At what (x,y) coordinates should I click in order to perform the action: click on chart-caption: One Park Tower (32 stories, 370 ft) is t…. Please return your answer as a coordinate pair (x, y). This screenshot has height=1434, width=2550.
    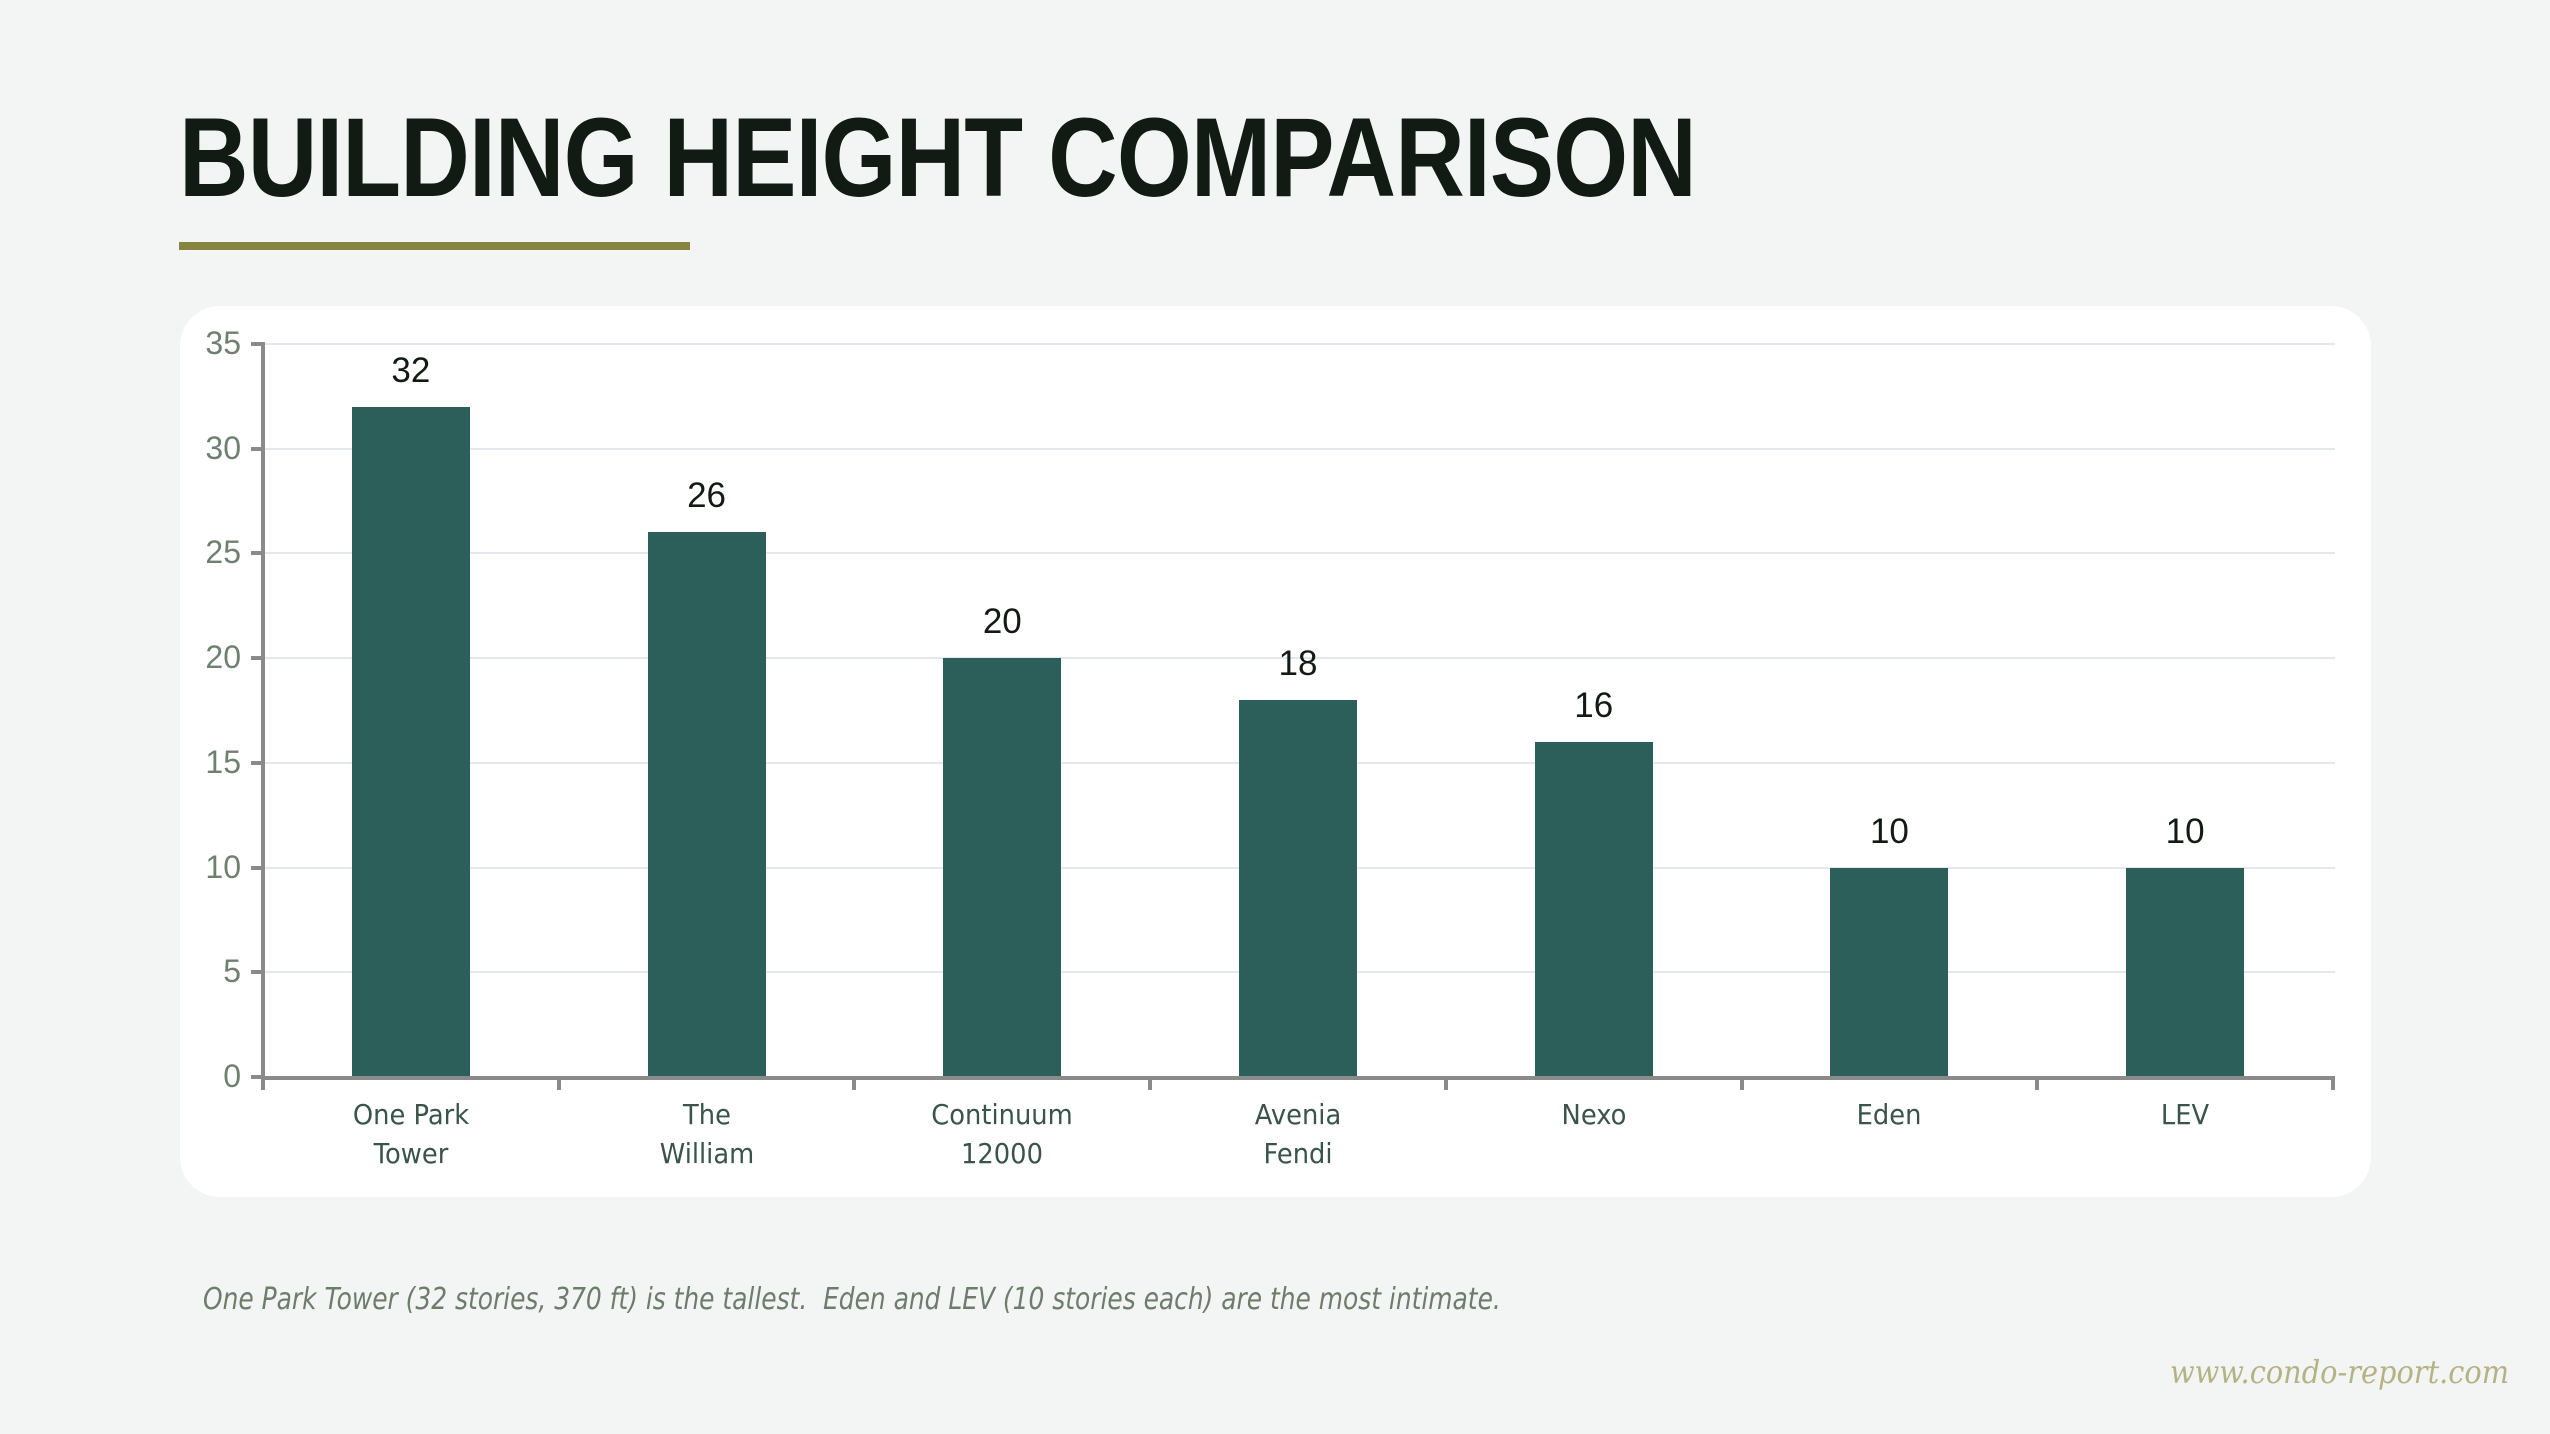
    Looking at the image, I should click on (852, 1299).